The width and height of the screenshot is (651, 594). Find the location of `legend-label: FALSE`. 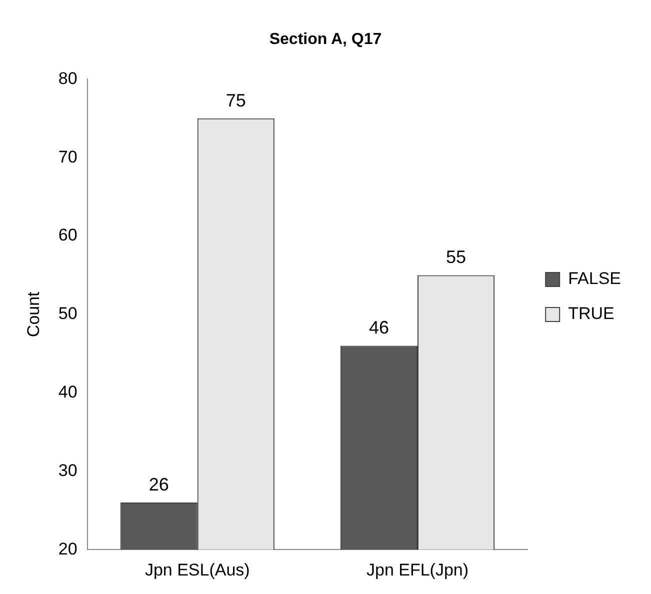

legend-label: FALSE is located at coordinates (595, 278).